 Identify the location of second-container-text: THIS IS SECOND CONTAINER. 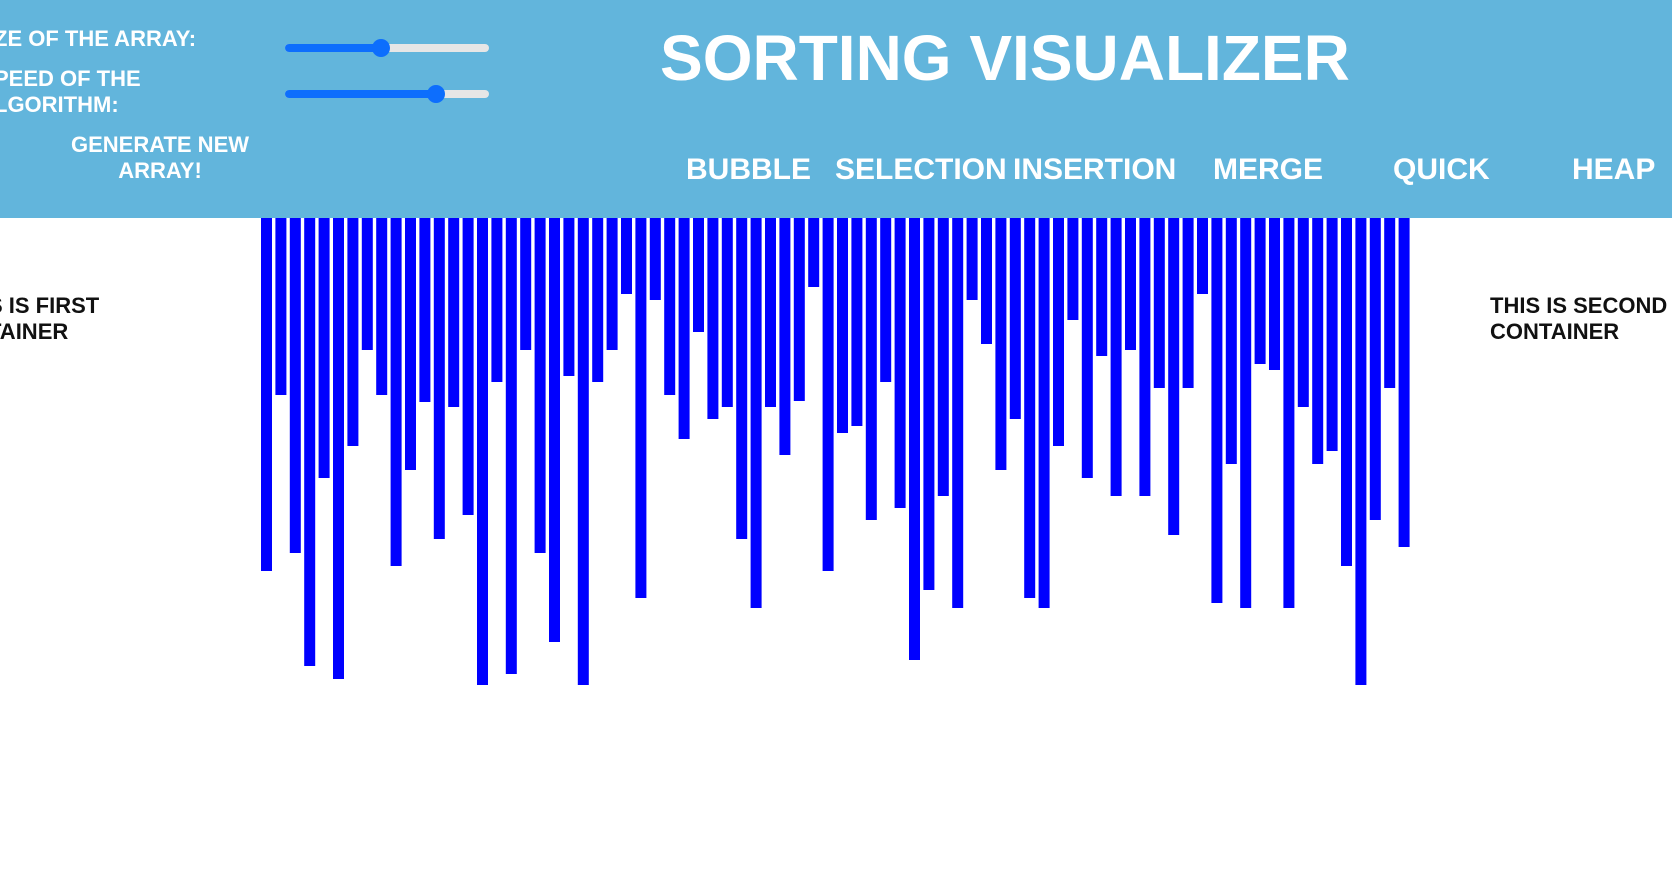
(1579, 318).